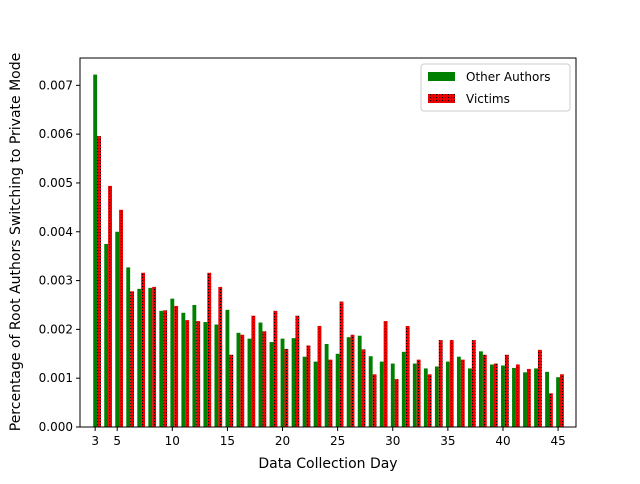 This screenshot has height=484, width=640. Describe the element at coordinates (488, 99) in the screenshot. I see `legend-label-victims: Victims` at that location.